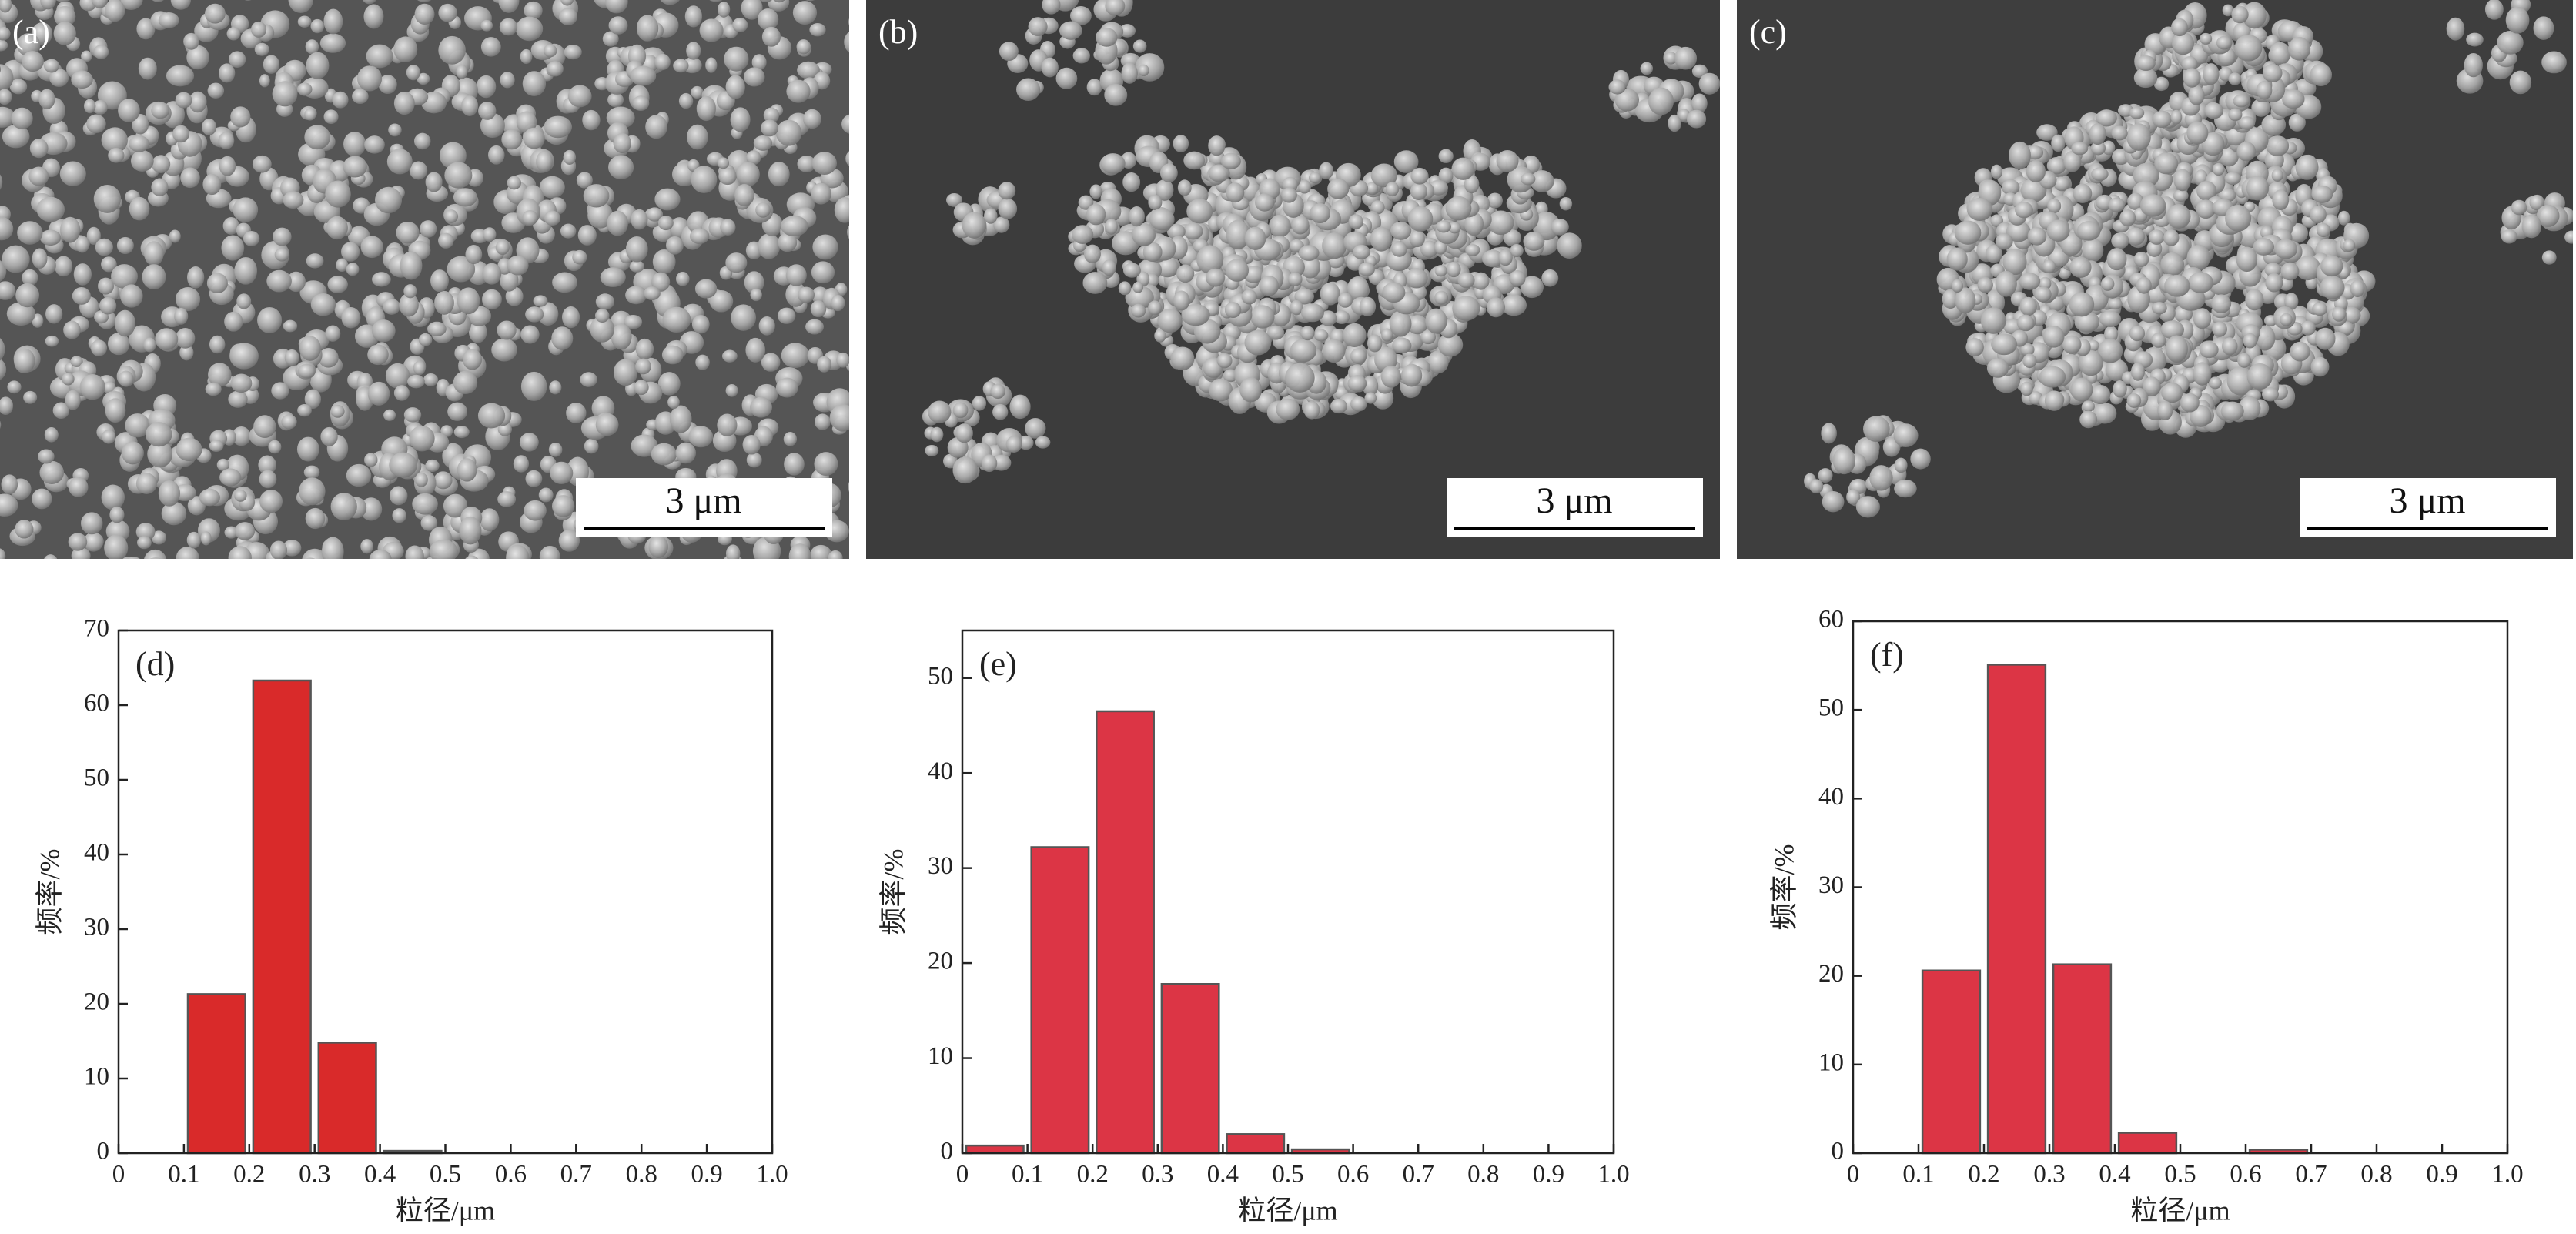 This screenshot has width=2576, height=1234. Describe the element at coordinates (772, 1175) in the screenshot. I see `x-tick-label: 1.0` at that location.